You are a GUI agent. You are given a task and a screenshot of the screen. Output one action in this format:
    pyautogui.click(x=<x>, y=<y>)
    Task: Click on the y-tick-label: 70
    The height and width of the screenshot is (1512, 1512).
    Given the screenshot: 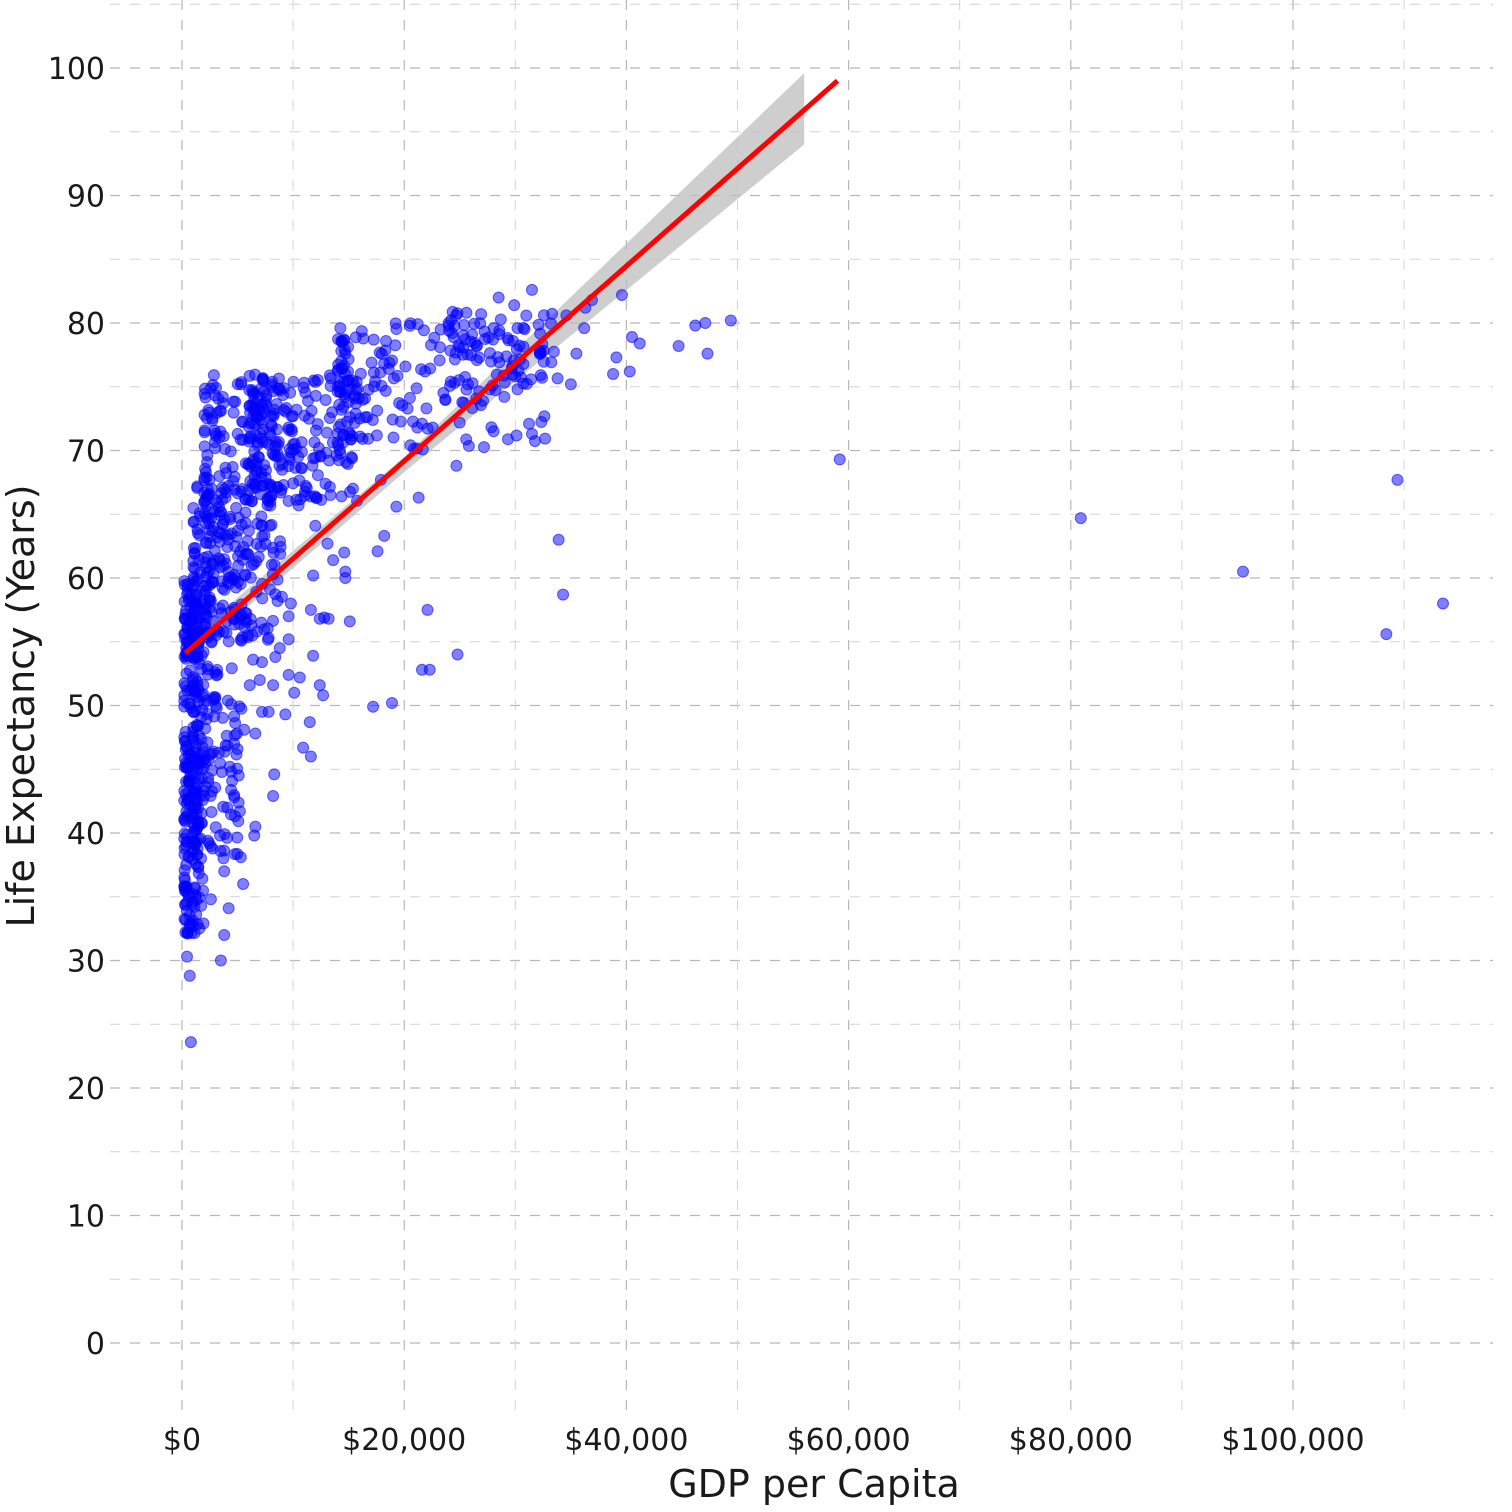 What is the action you would take?
    pyautogui.click(x=86, y=452)
    